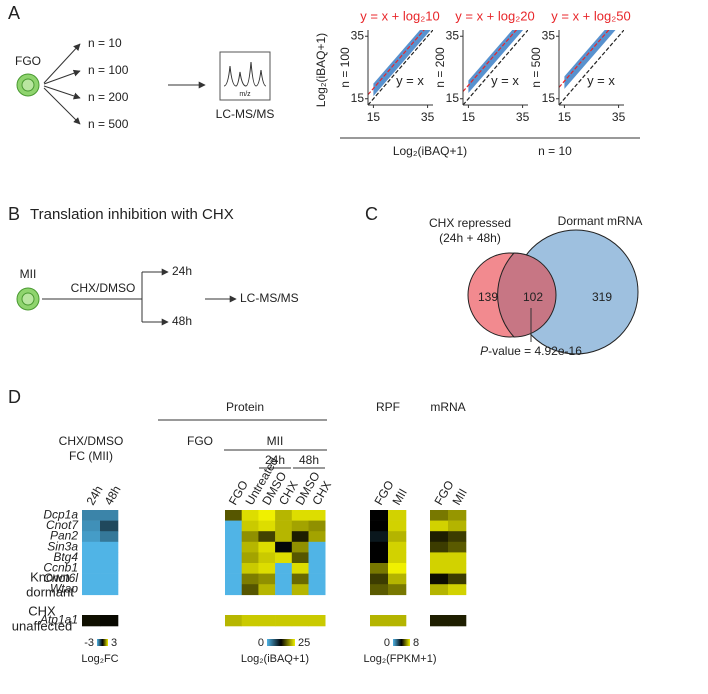  What do you see at coordinates (14, 397) in the screenshot?
I see `panel-label: D` at bounding box center [14, 397].